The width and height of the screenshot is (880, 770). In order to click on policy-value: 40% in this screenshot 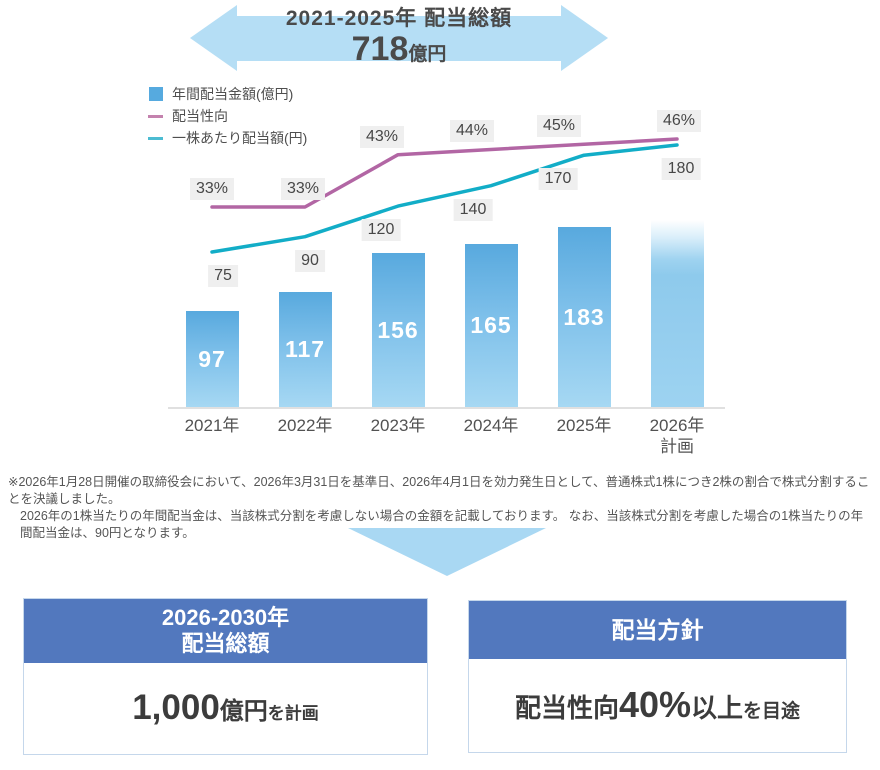, I will do `click(655, 704)`.